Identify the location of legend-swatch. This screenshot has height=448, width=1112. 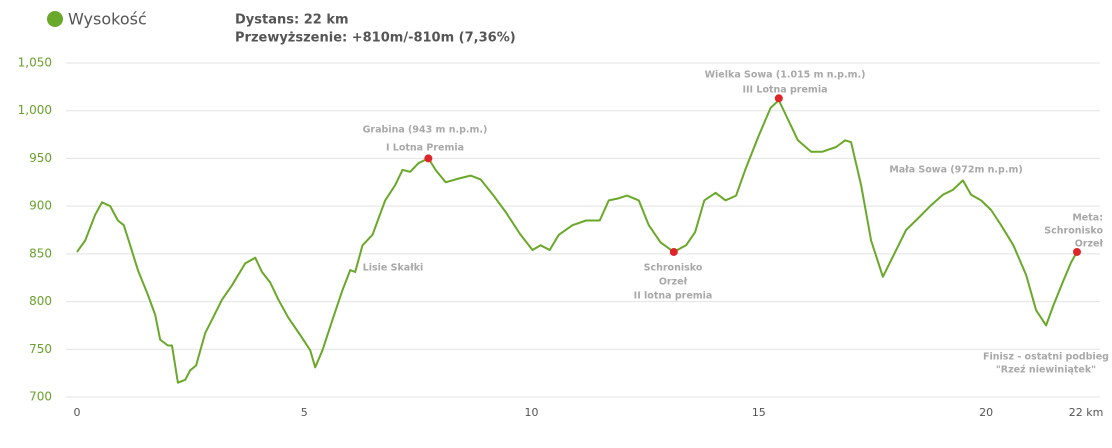
(55, 19).